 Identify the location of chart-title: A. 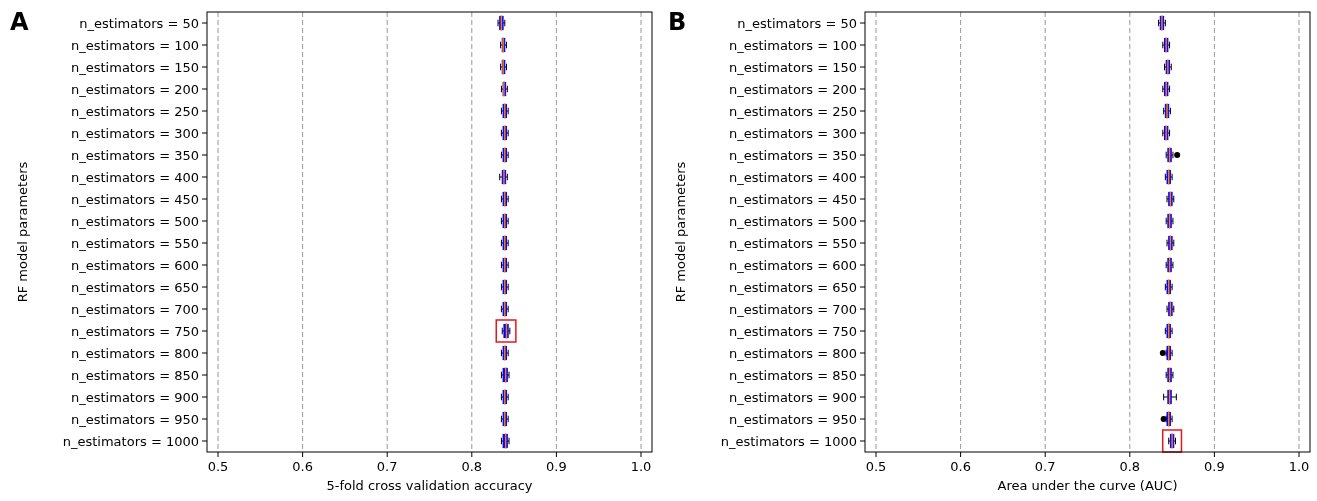
(19, 22).